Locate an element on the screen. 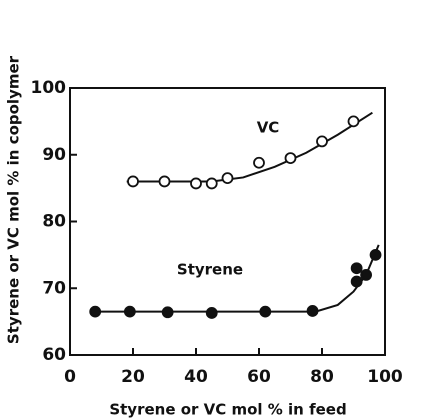 Image resolution: width=429 pixels, height=420 pixels. y-tick-label: 100 is located at coordinates (49, 88).